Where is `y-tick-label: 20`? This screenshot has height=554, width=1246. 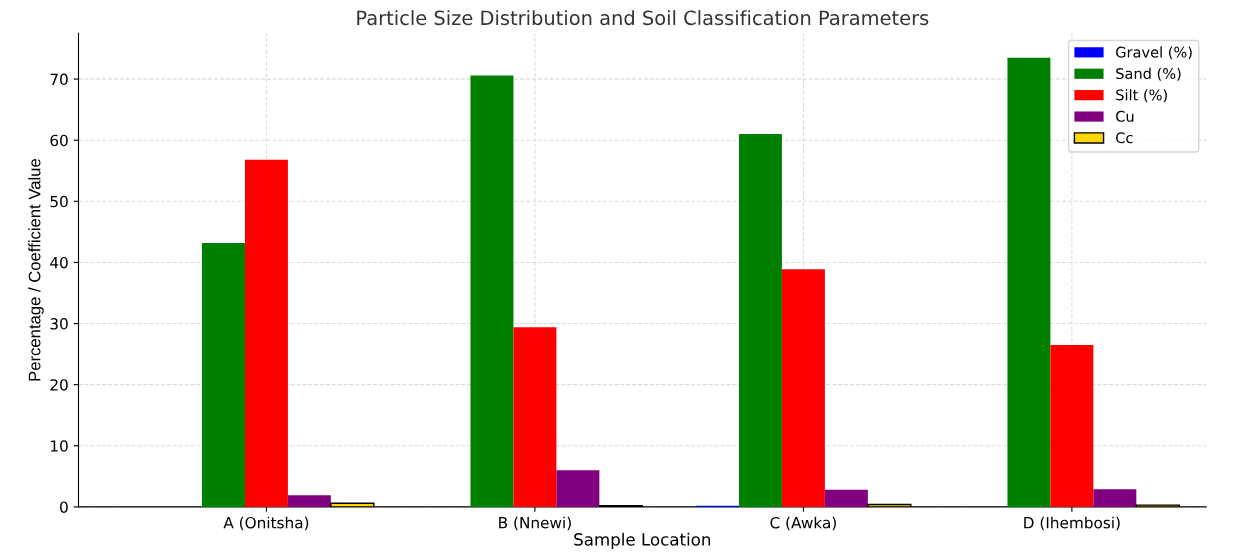 y-tick-label: 20 is located at coordinates (59, 385).